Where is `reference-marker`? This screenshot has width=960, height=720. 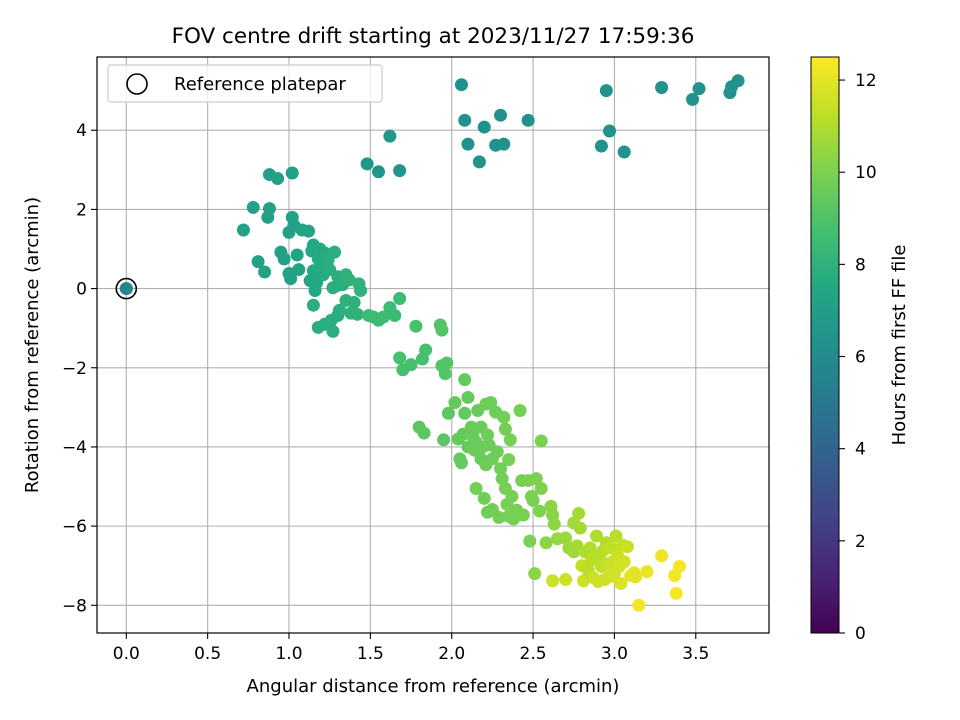
reference-marker is located at coordinates (126, 288).